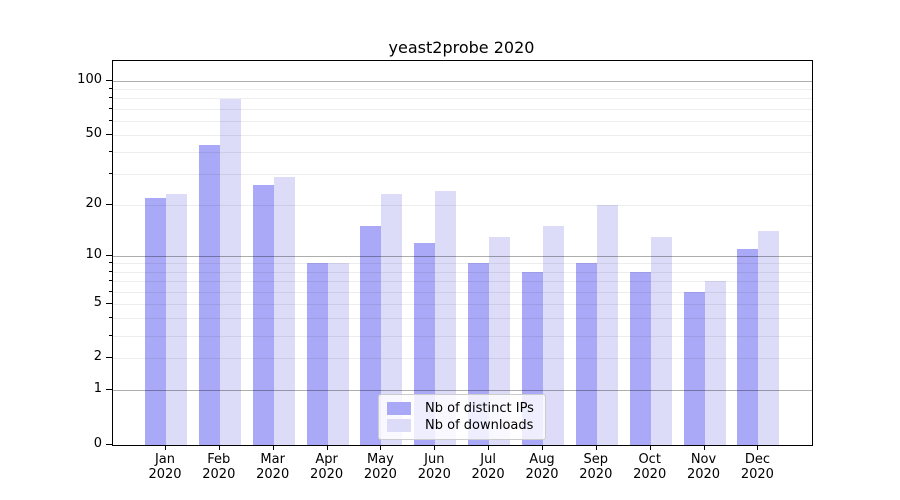  I want to click on bar-nb-of-downloads-mar, so click(284, 310).